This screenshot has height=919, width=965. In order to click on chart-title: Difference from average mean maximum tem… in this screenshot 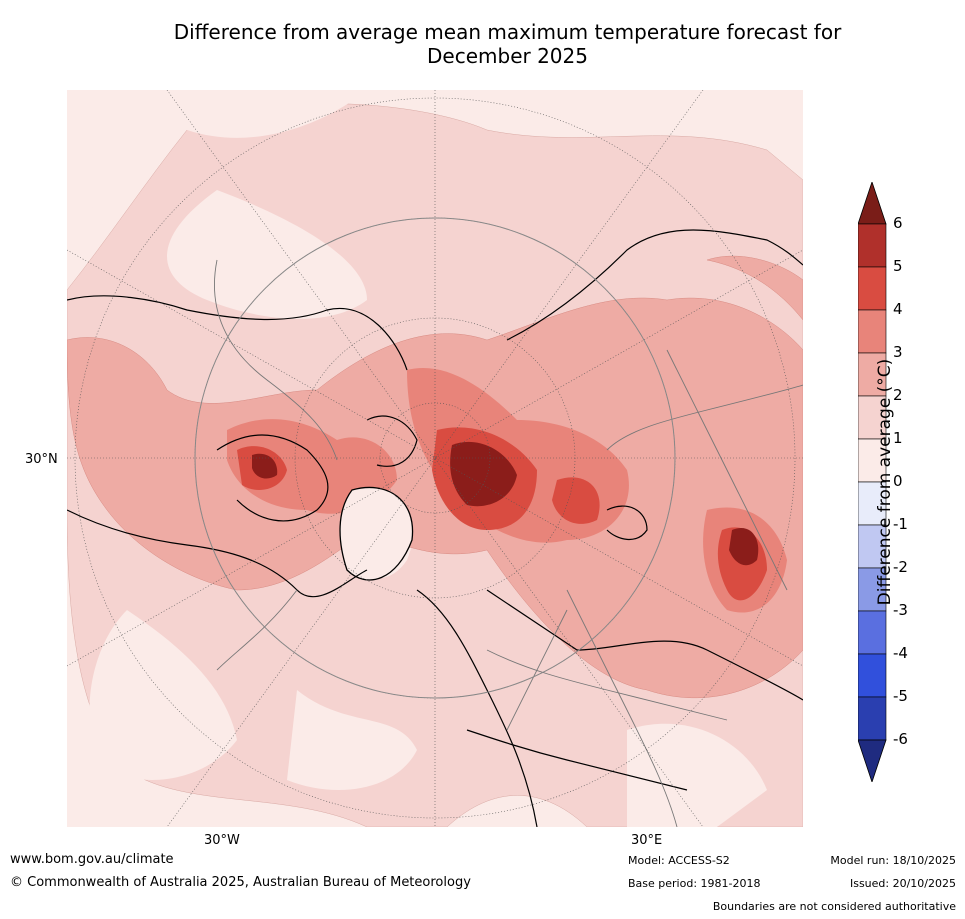, I will do `click(482, 44)`.